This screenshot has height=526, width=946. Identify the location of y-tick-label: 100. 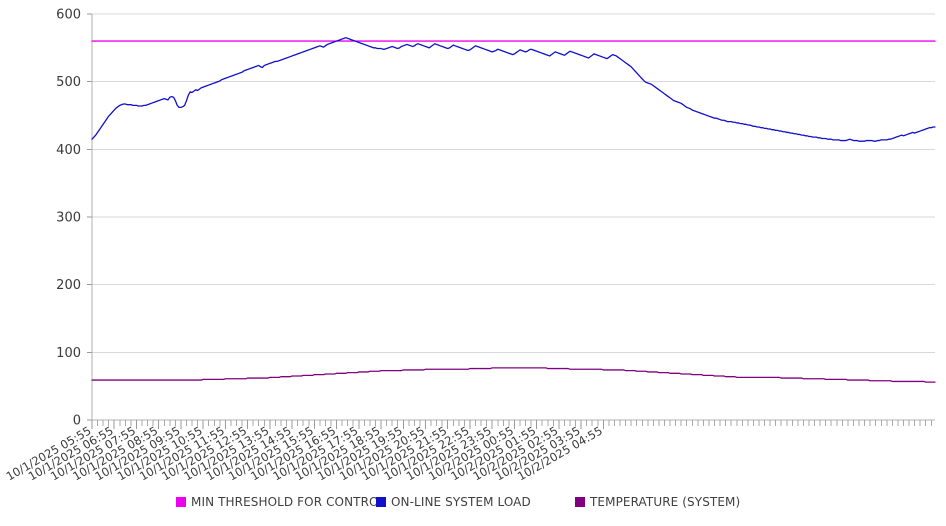
(68, 353).